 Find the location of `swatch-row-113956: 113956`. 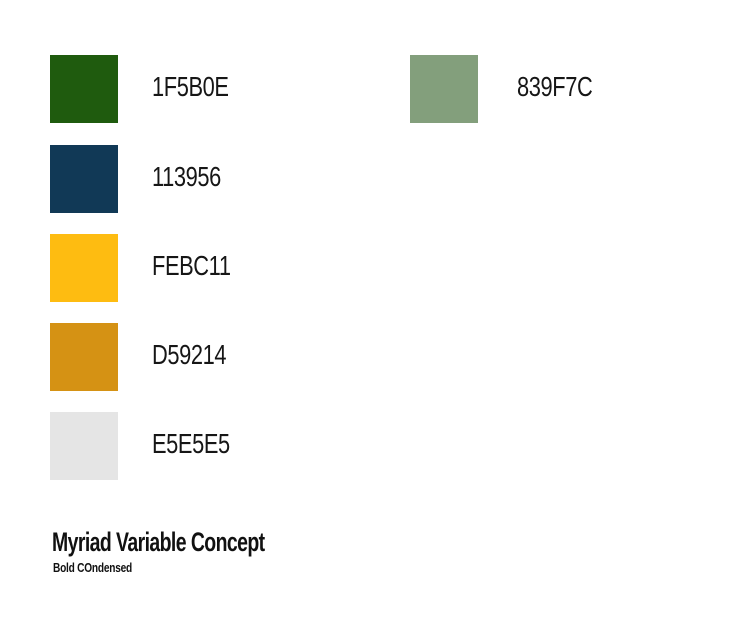

swatch-row-113956: 113956 is located at coordinates (200, 179).